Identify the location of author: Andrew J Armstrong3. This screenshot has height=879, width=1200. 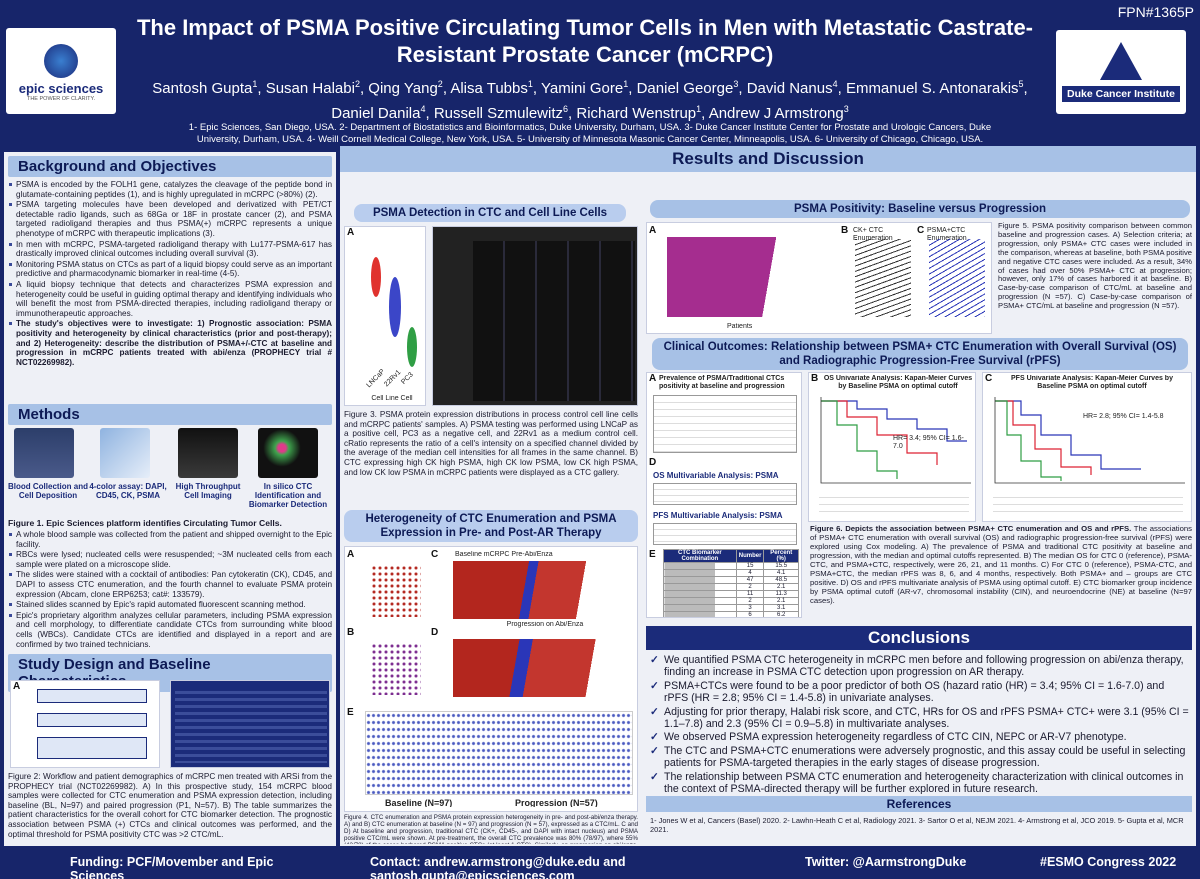
(778, 113).